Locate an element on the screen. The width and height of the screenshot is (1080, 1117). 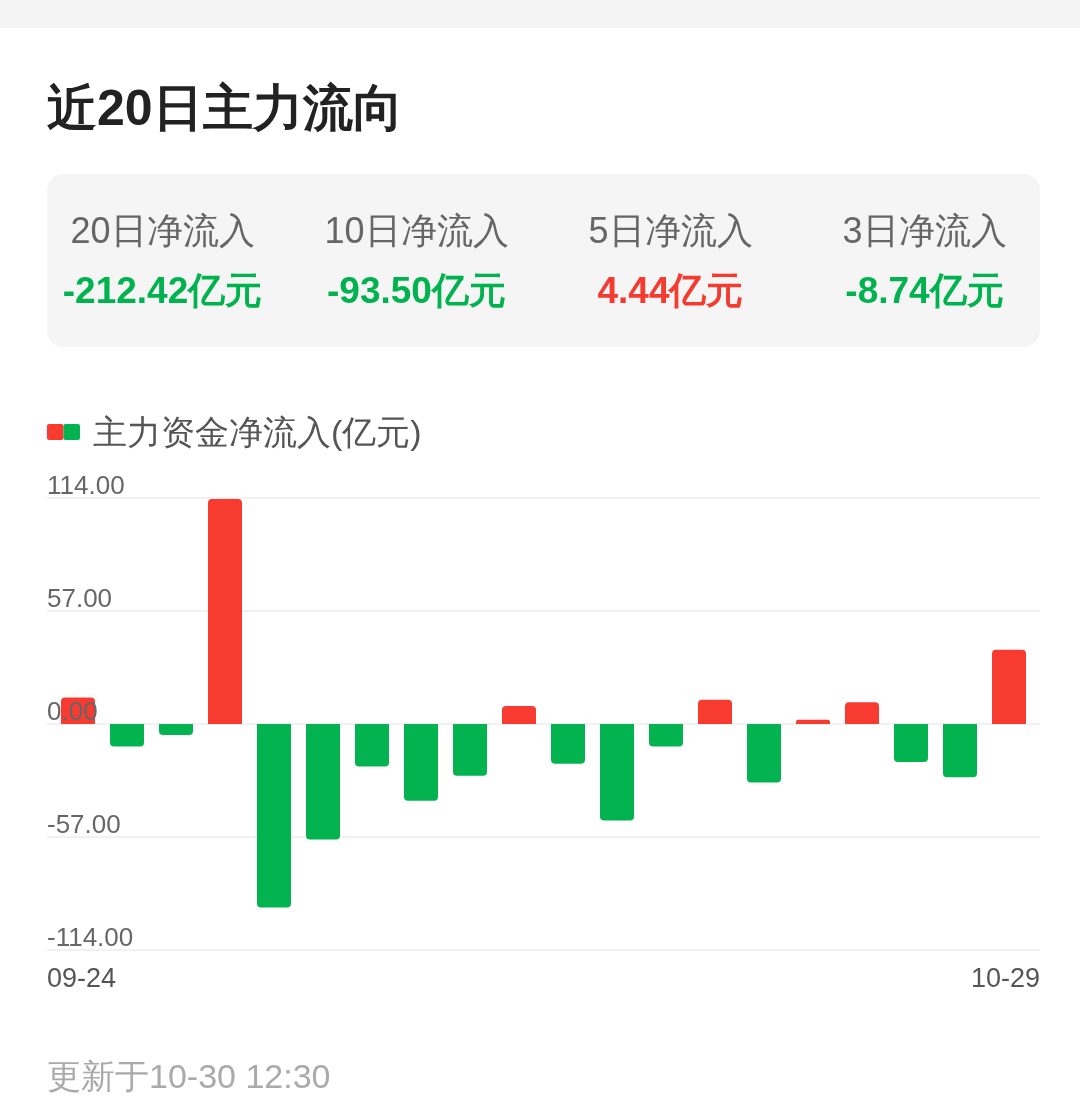
x-tick-label: 10-29 is located at coordinates (1005, 978).